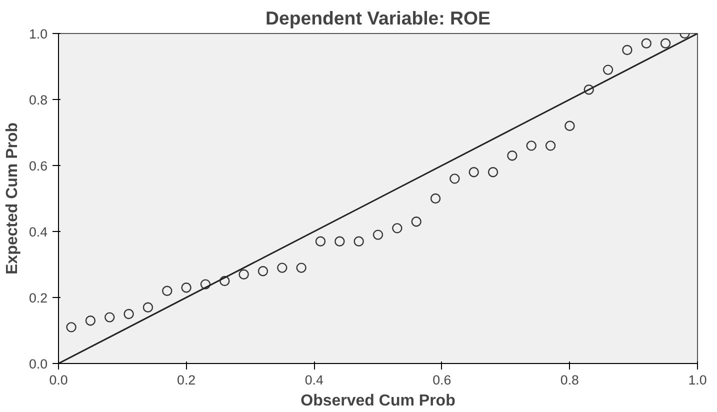  What do you see at coordinates (186, 380) in the screenshot?
I see `x-tick-label: 0.2` at bounding box center [186, 380].